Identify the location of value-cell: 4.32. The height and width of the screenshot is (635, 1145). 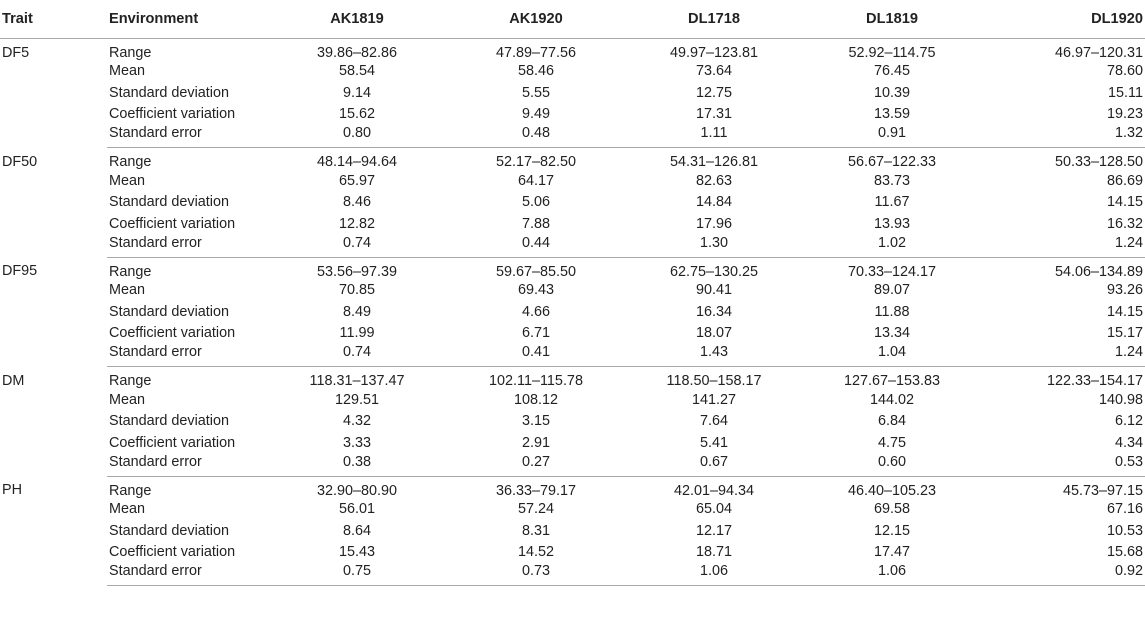
(356, 421).